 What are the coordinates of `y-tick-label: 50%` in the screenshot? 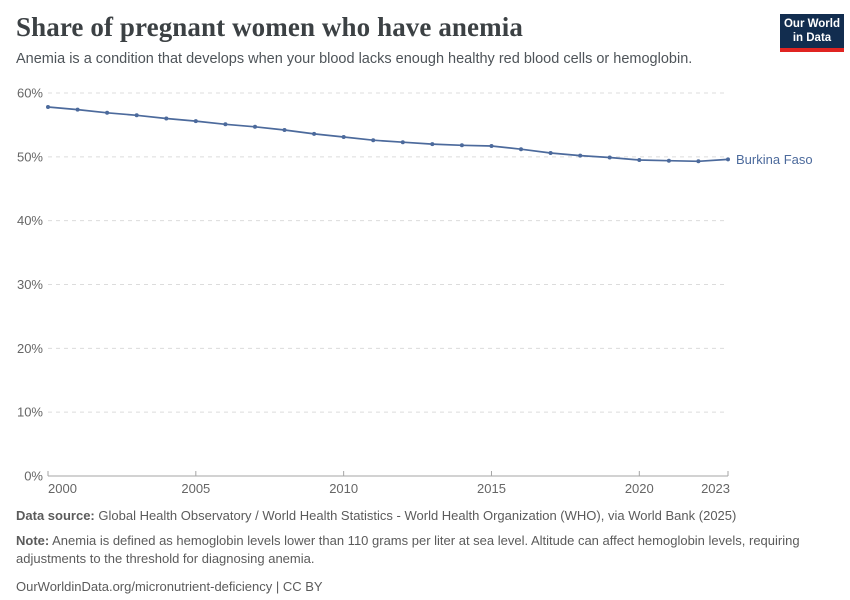 It's located at (30, 156).